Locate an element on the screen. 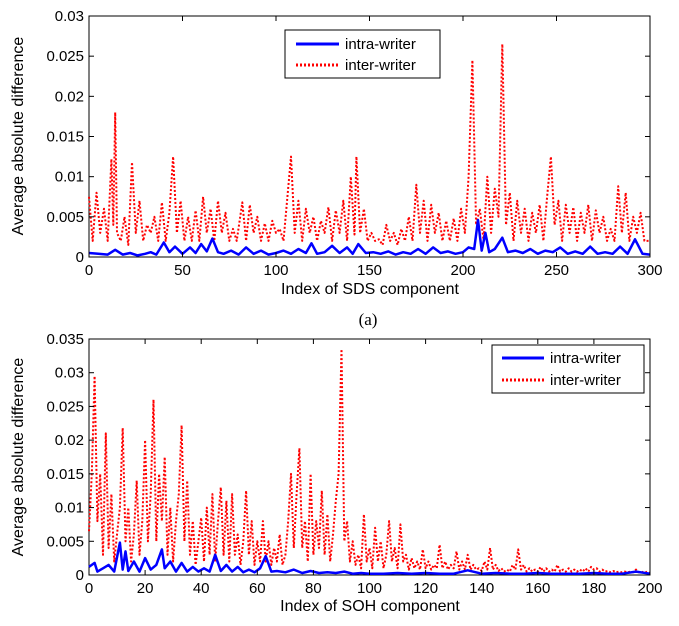 The image size is (679, 626). x-tick-label: 20 is located at coordinates (145, 588).